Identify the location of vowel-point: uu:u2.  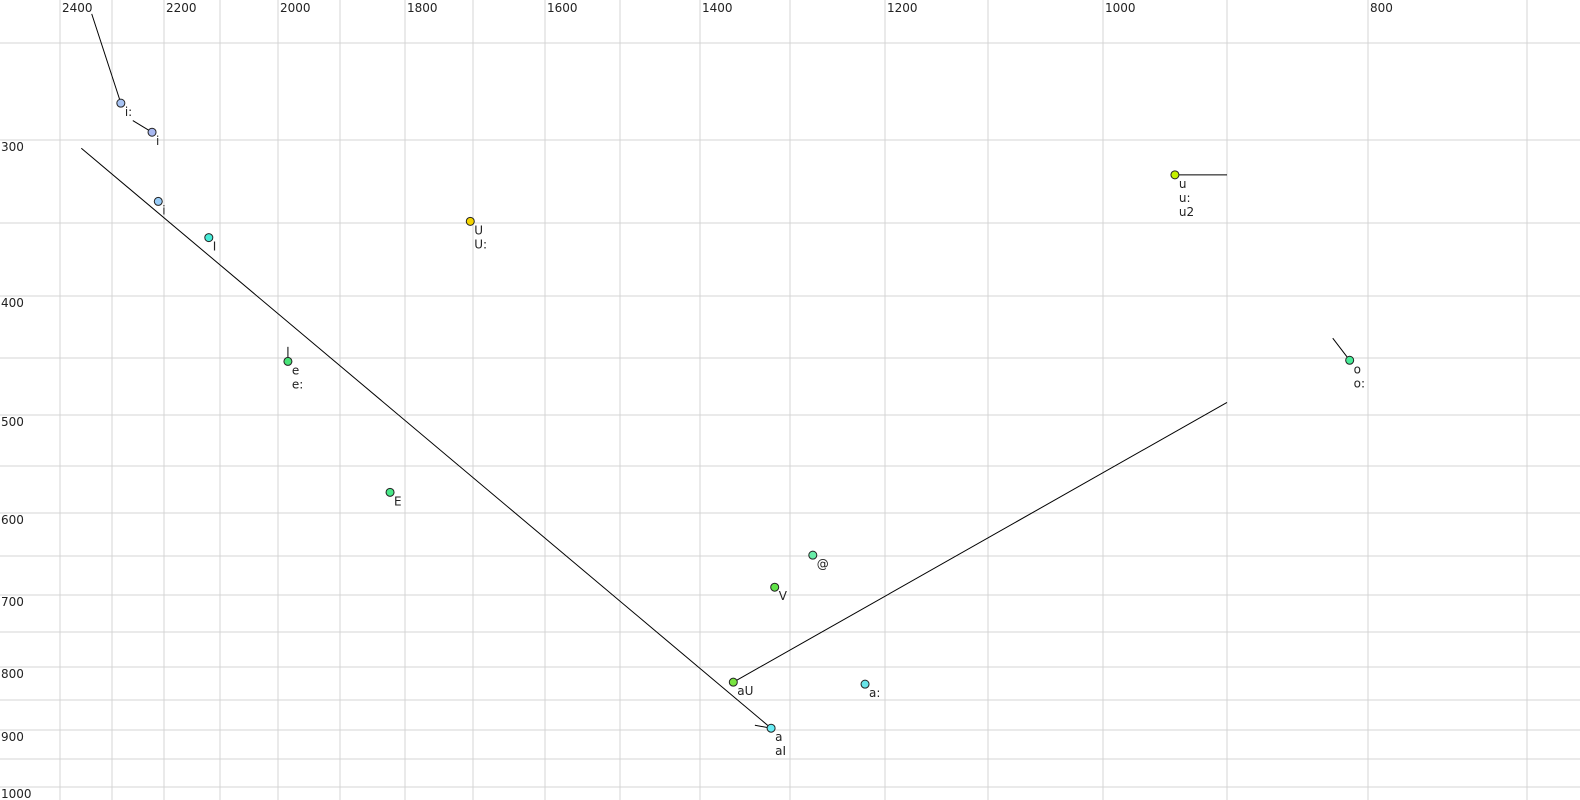
(1182, 194).